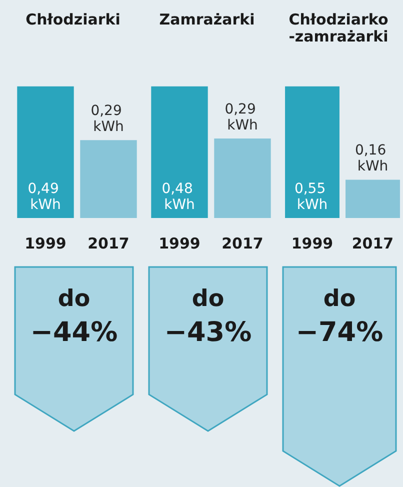 This screenshot has height=487, width=403. What do you see at coordinates (338, 28) in the screenshot?
I see `chart-title: Chłodziarko -zamrażarki` at bounding box center [338, 28].